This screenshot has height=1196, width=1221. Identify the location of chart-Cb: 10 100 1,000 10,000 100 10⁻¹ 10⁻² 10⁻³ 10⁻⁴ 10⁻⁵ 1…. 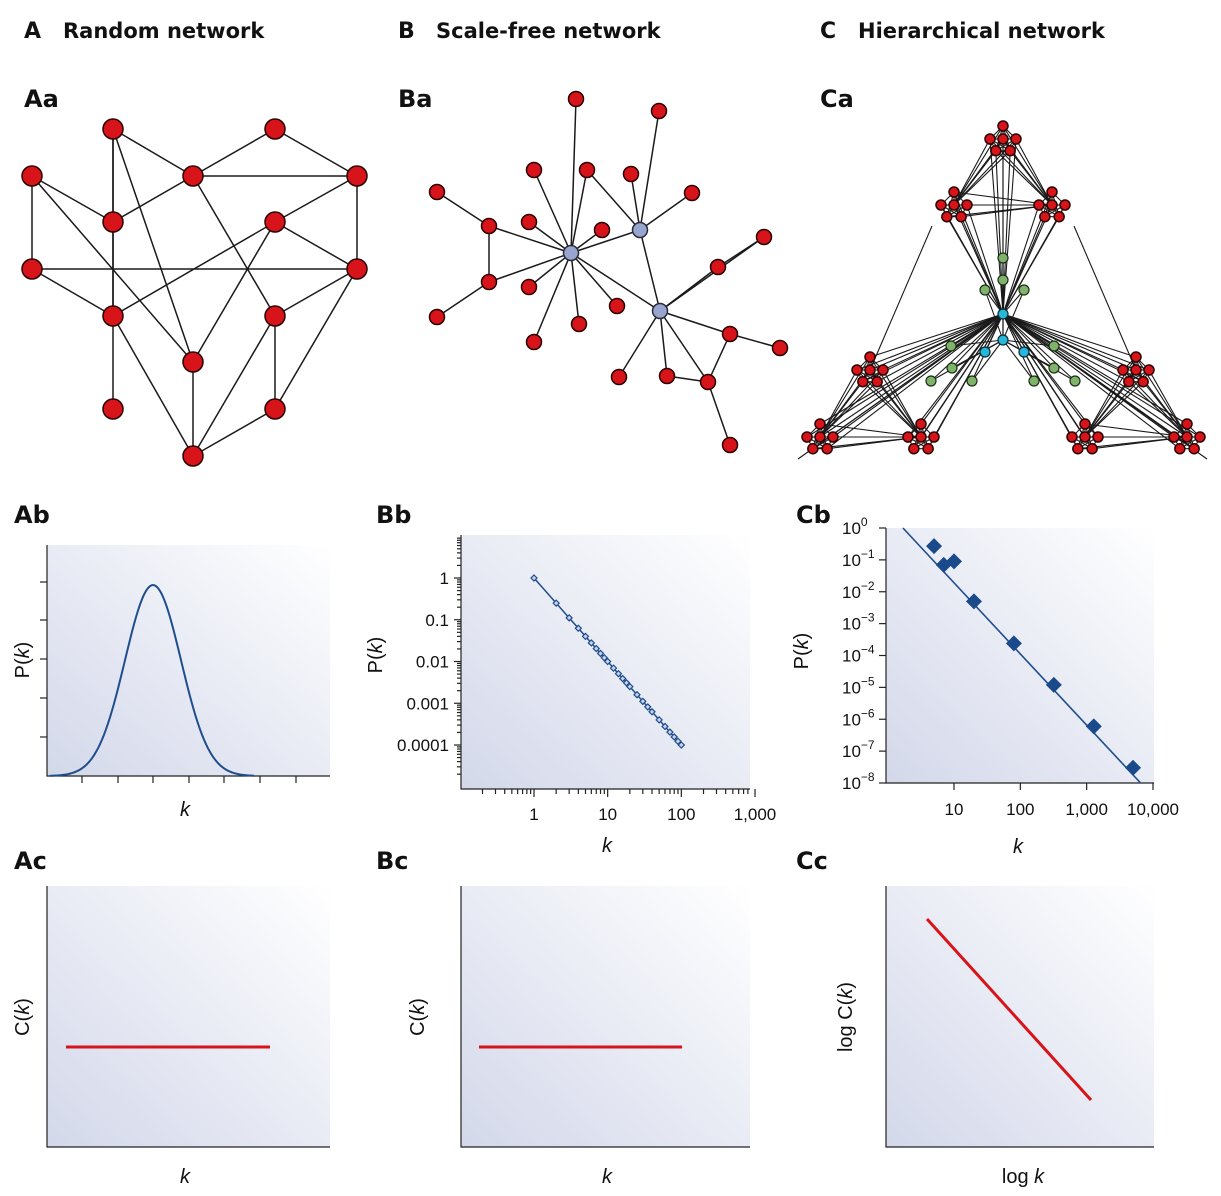
(985, 686).